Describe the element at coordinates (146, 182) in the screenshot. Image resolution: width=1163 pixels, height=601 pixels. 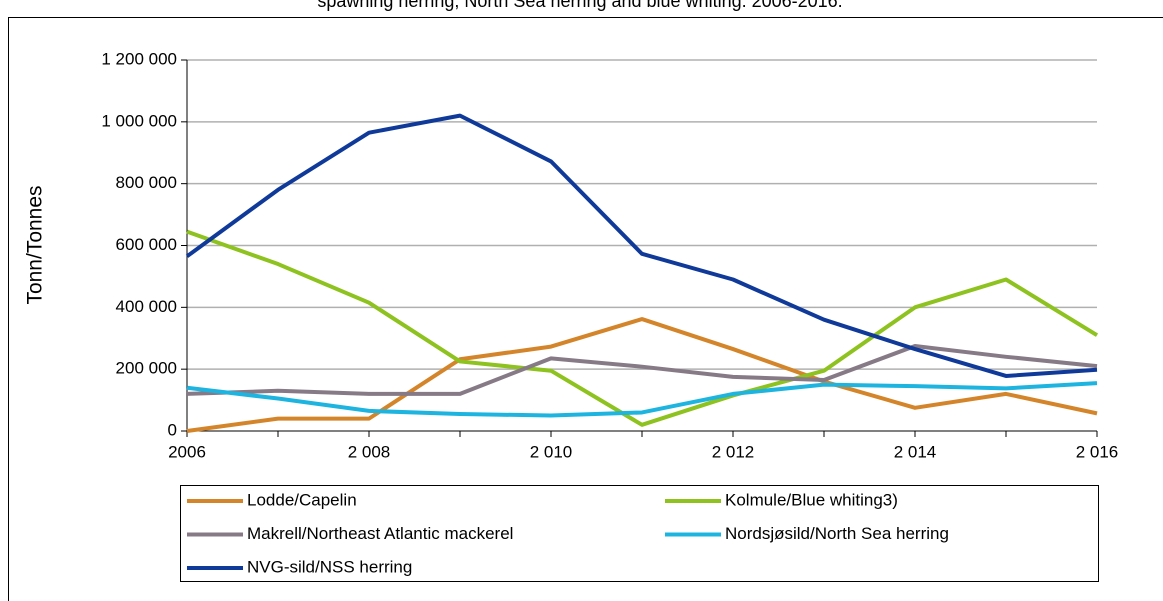
I see `y-tick-label: 800 000` at that location.